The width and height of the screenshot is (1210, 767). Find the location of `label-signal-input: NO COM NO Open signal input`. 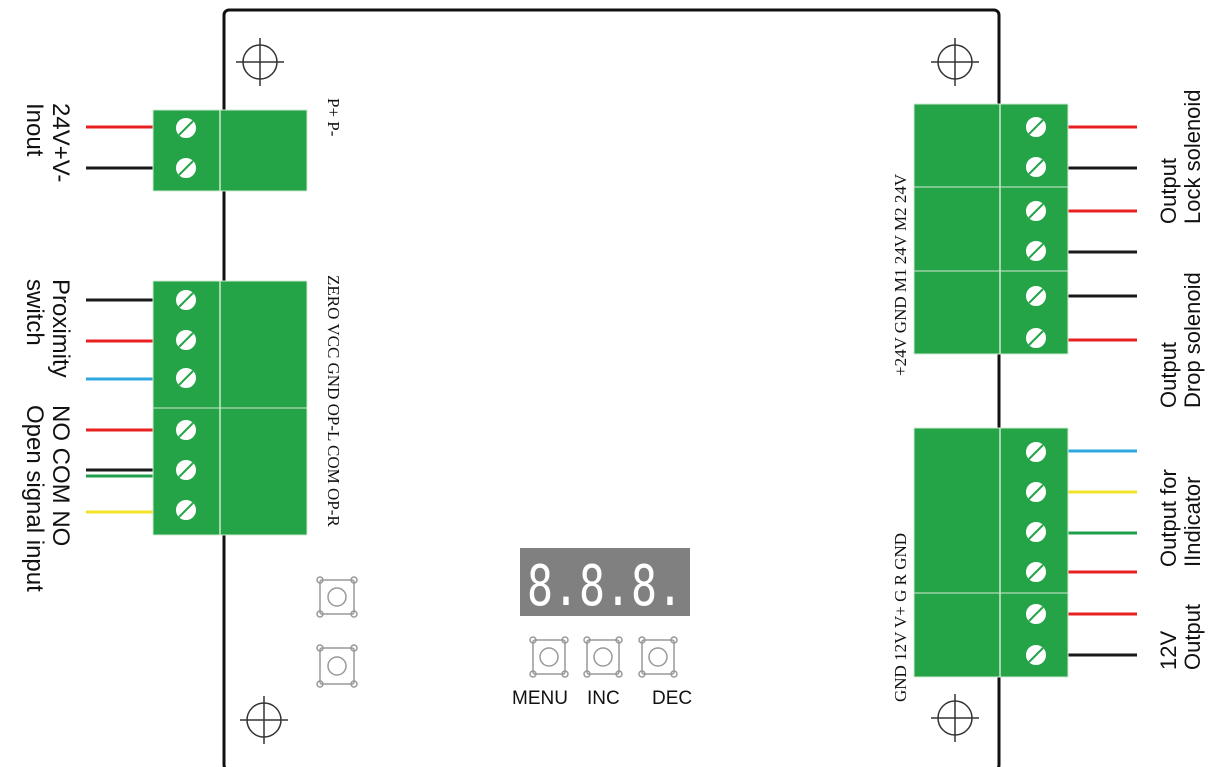

label-signal-input: NO COM NO Open signal input is located at coordinates (47, 504).